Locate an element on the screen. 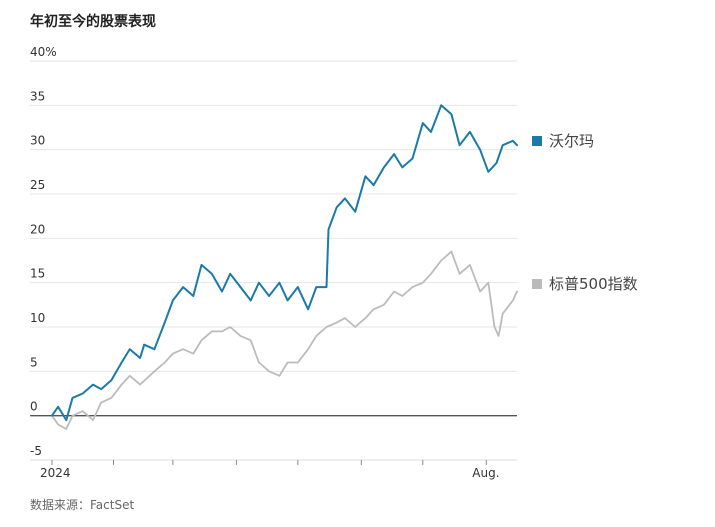  source-note: 数据来源：FactSet is located at coordinates (82, 504).